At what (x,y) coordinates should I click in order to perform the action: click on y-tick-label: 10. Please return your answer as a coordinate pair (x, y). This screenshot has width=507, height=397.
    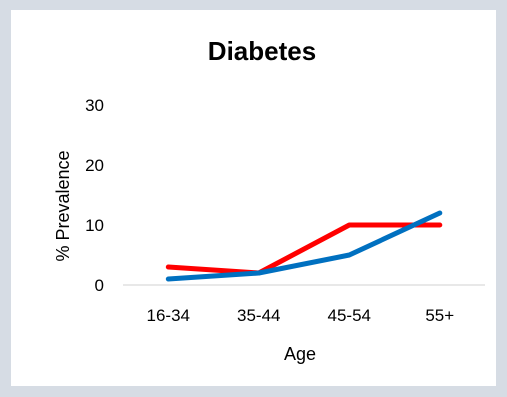
    Looking at the image, I should click on (94, 225).